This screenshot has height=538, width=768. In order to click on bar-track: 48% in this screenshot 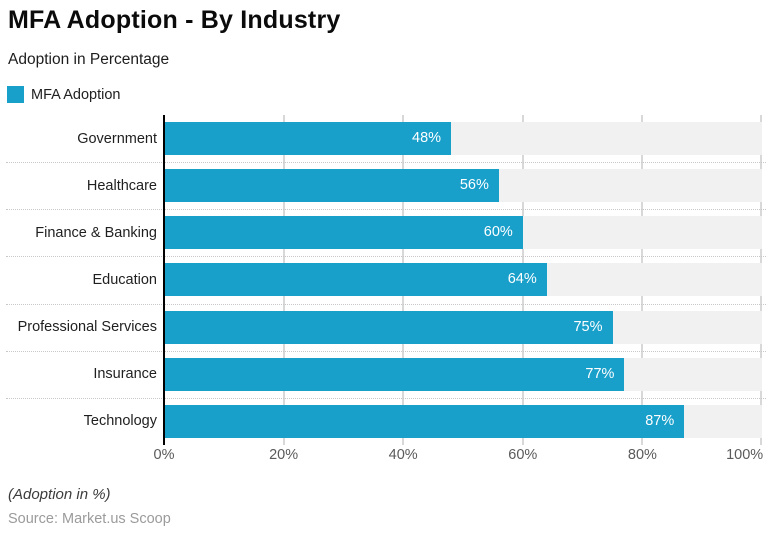, I will do `click(463, 138)`.